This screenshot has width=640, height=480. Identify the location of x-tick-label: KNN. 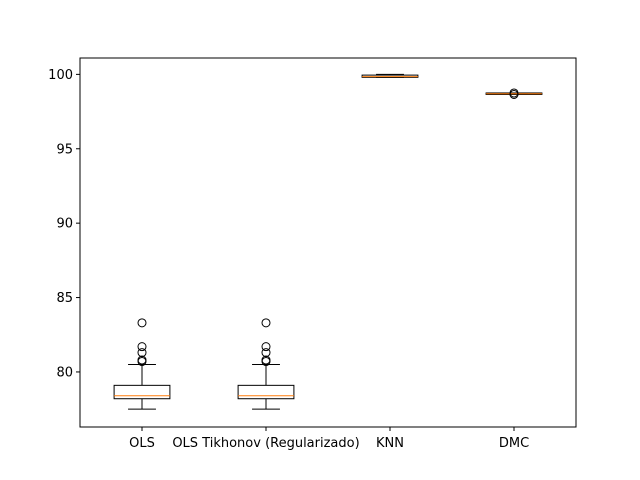
(390, 443).